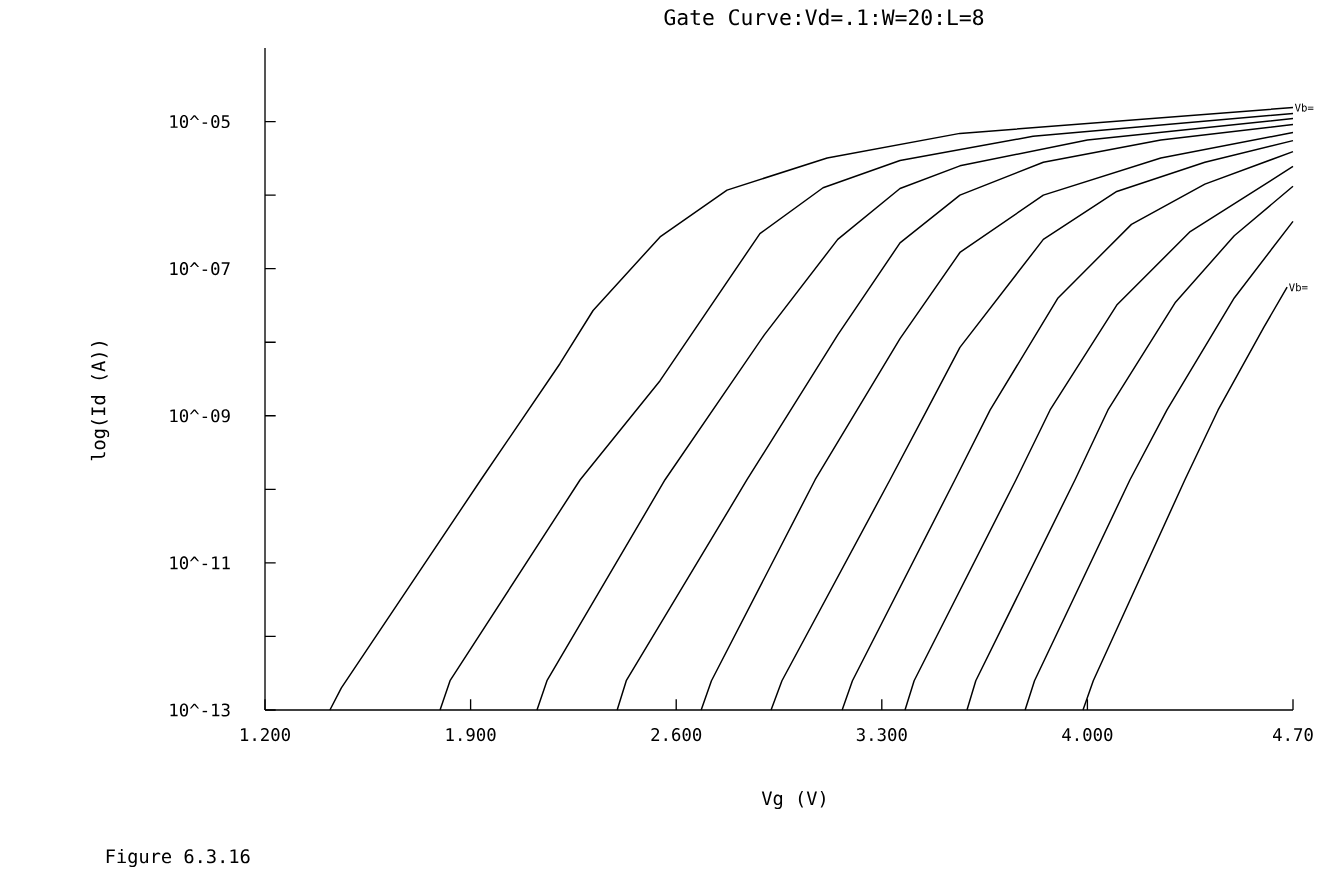  I want to click on x-tick-label: 4.70, so click(1292, 735).